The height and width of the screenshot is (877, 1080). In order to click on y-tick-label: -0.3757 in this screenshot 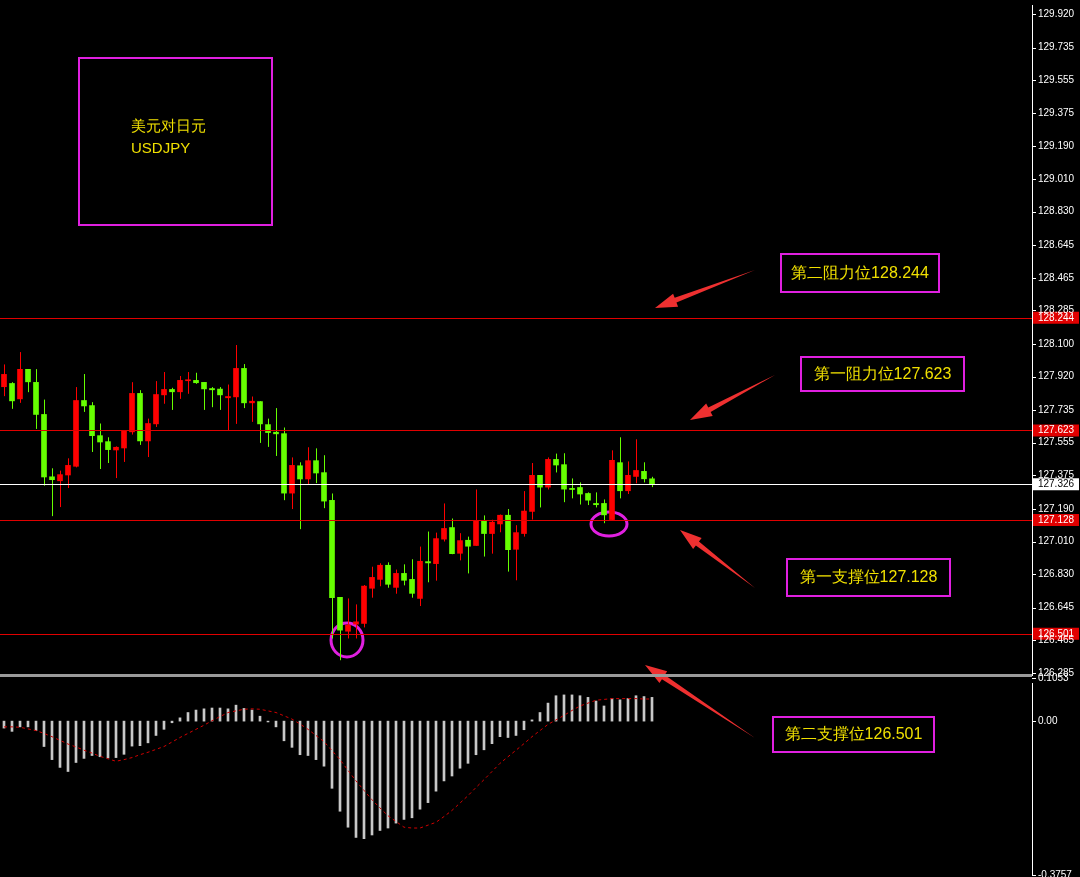, I will do `click(1055, 872)`.